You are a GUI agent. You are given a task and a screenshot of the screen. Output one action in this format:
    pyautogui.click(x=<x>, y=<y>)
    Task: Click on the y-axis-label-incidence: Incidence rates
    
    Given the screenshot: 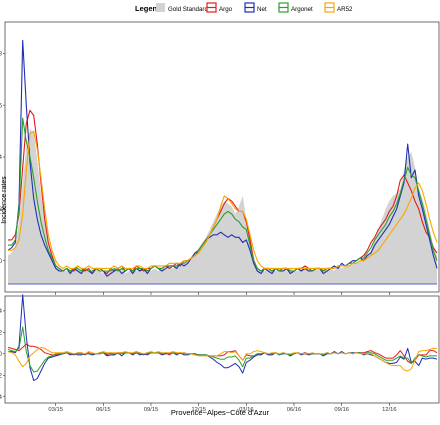 What is the action you would take?
    pyautogui.click(x=4, y=200)
    